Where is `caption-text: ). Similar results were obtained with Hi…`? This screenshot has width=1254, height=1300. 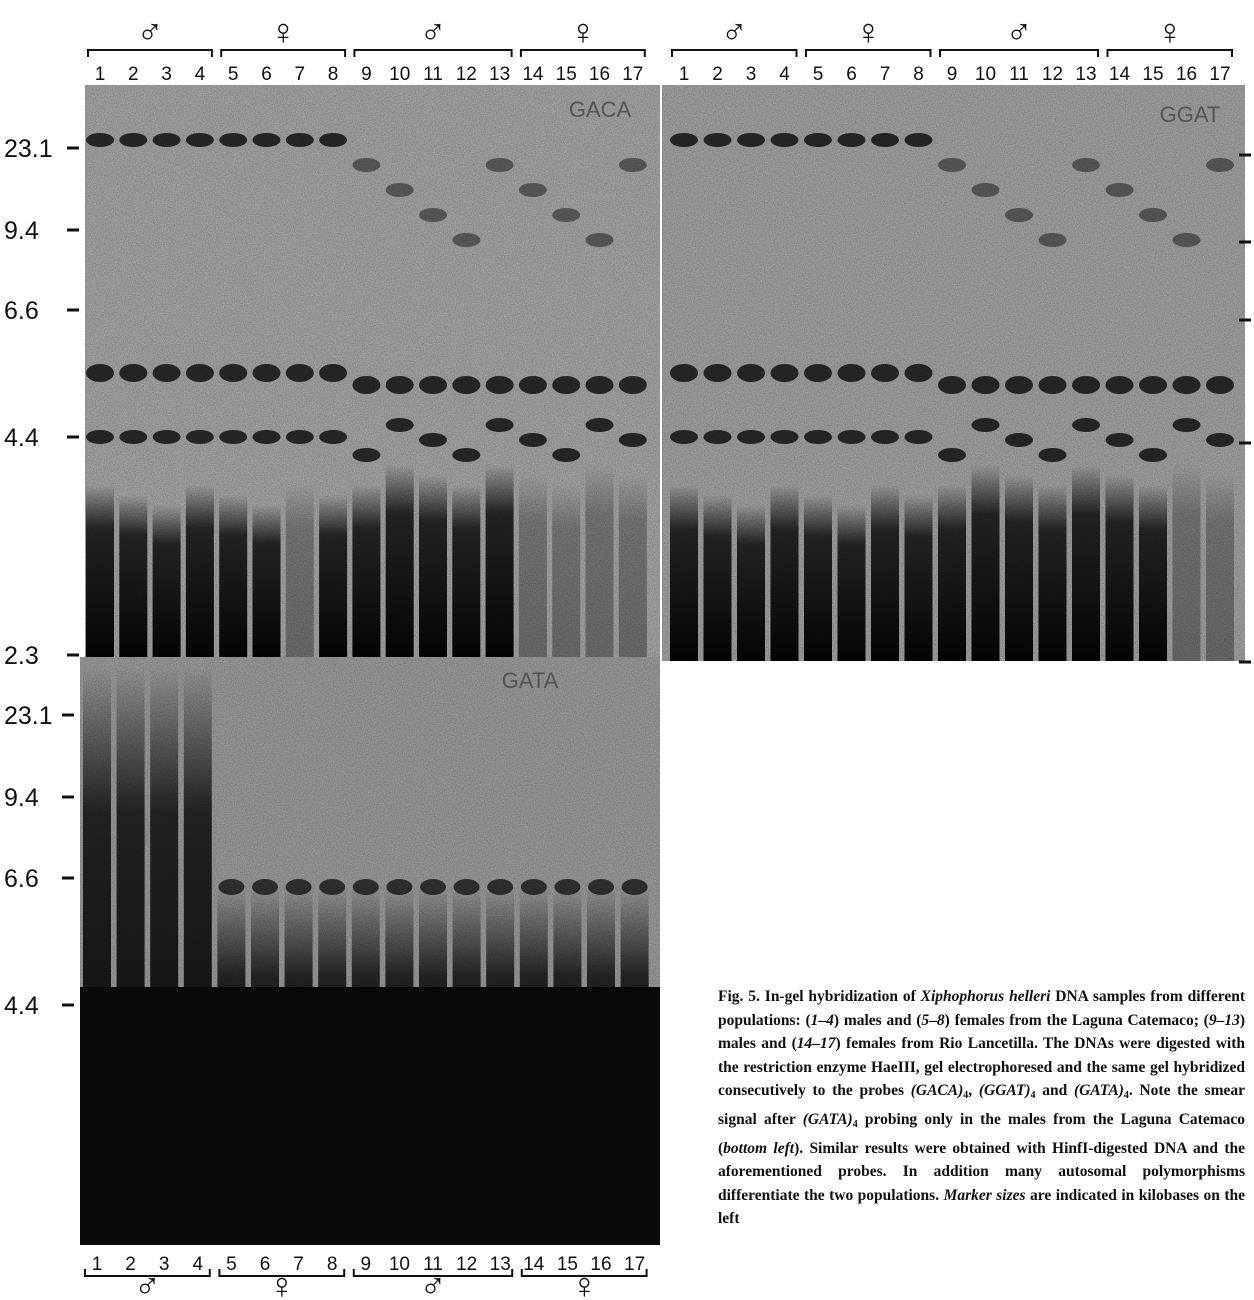
caption-text: ). Similar results were obtained with Hi… is located at coordinates (981, 1171).